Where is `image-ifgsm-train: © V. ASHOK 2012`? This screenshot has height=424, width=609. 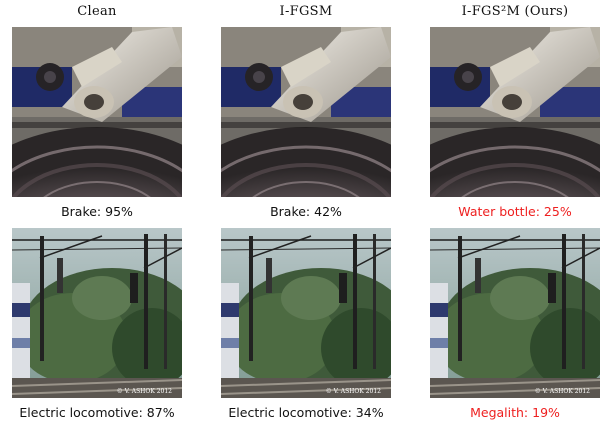 image-ifgsm-train: © V. ASHOK 2012 is located at coordinates (306, 313).